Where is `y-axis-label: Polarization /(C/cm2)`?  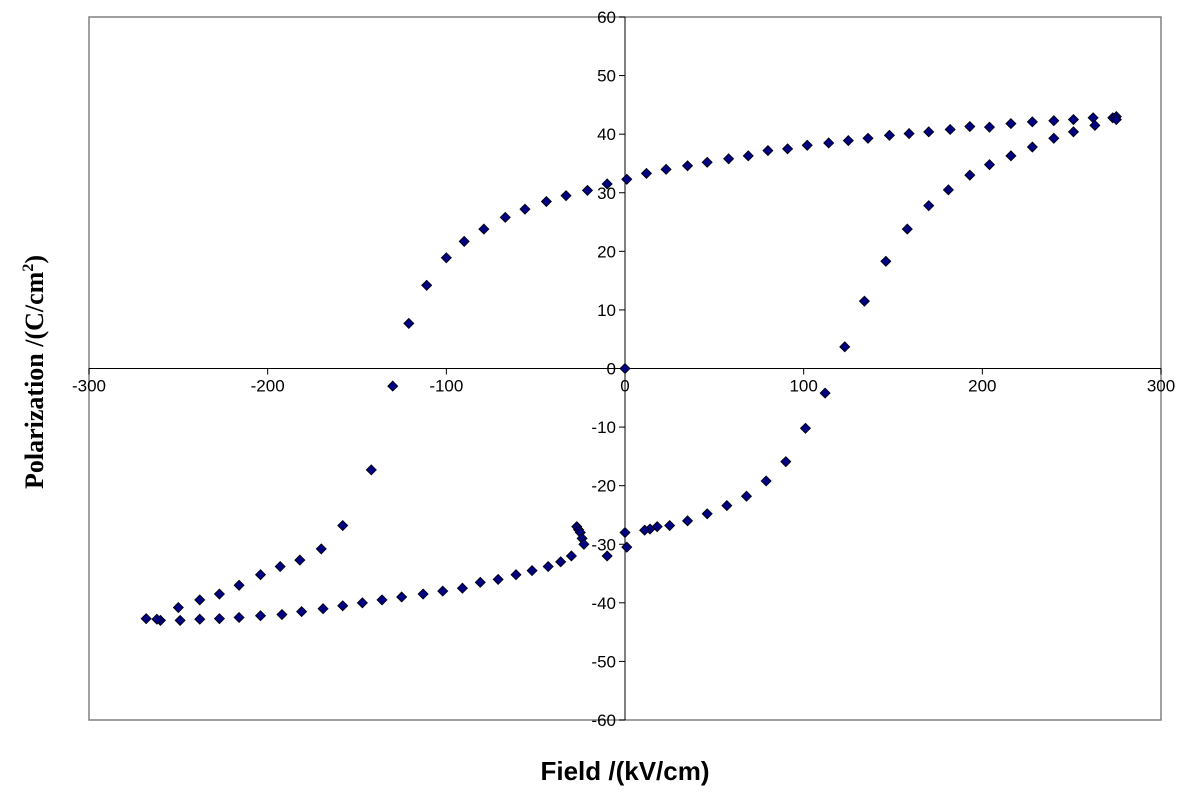
y-axis-label: Polarization /(C/cm2) is located at coordinates (34, 372).